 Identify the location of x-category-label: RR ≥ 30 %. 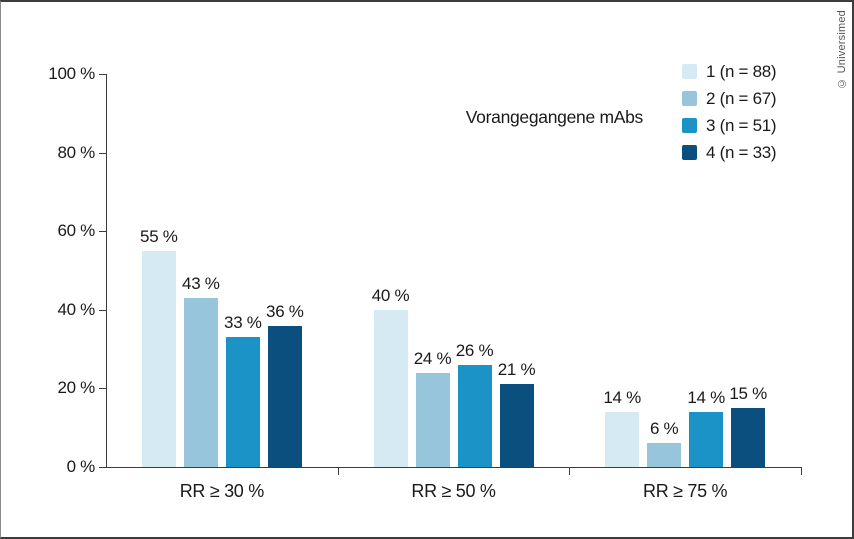
(222, 491).